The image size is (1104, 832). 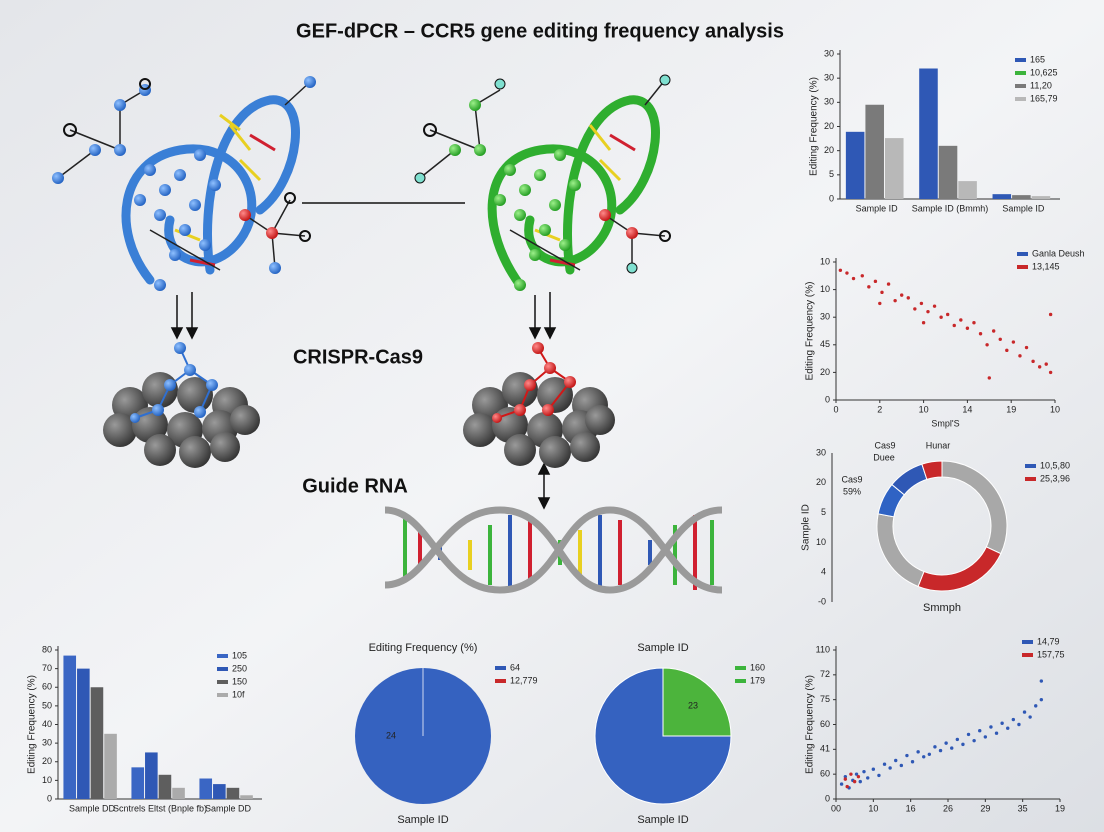 I want to click on legend-label: 25,3,96, so click(x=1055, y=478).